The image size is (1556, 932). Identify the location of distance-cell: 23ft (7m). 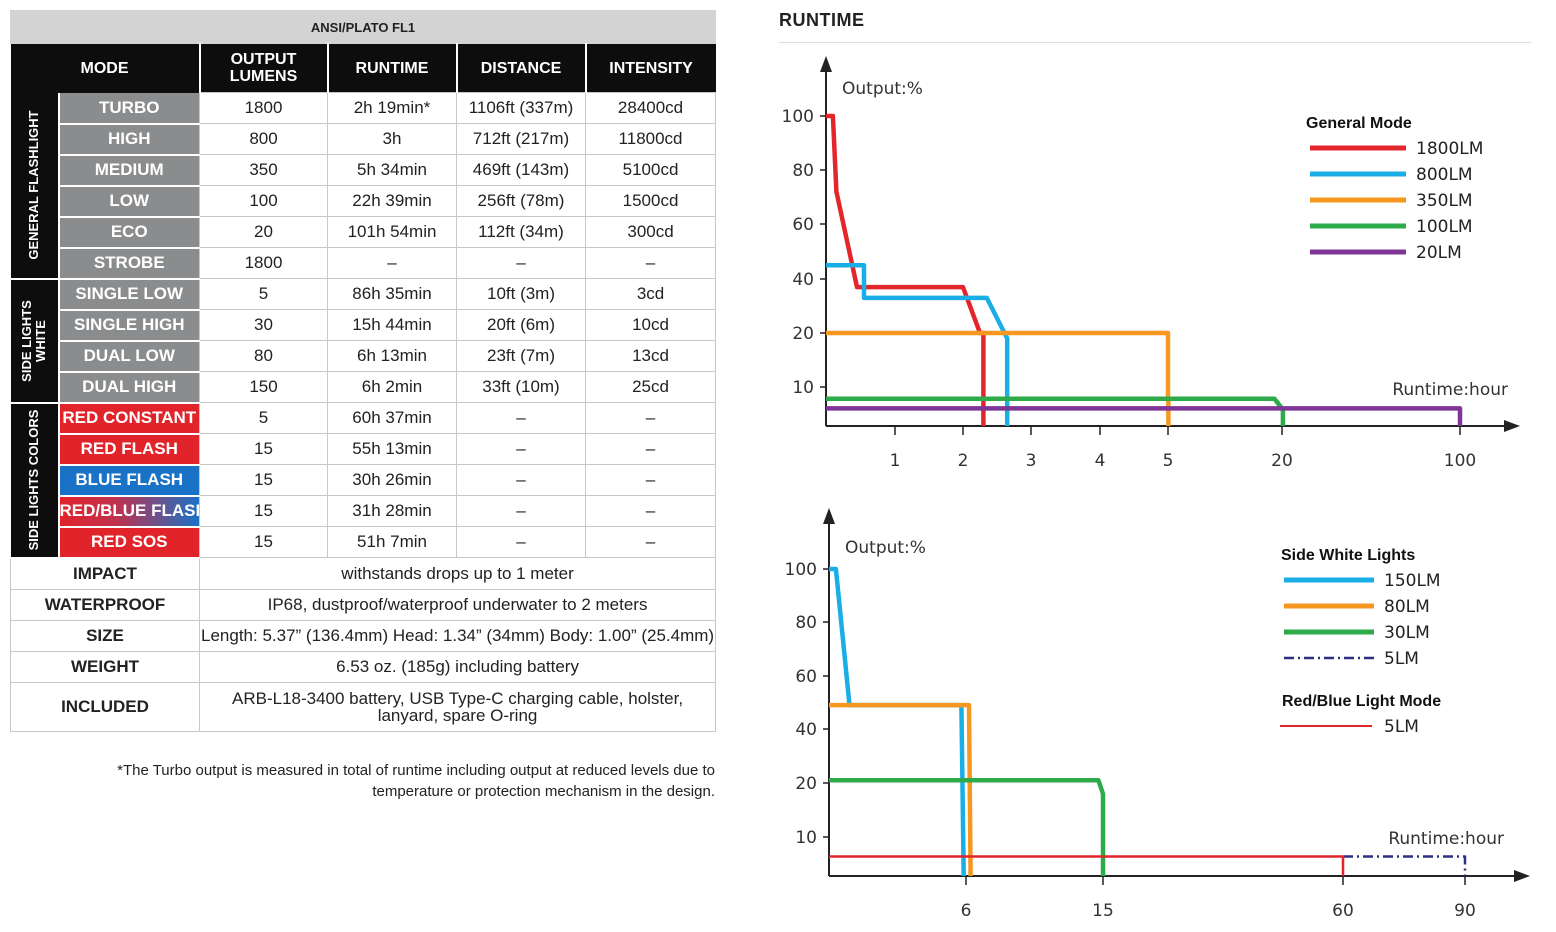
(521, 356).